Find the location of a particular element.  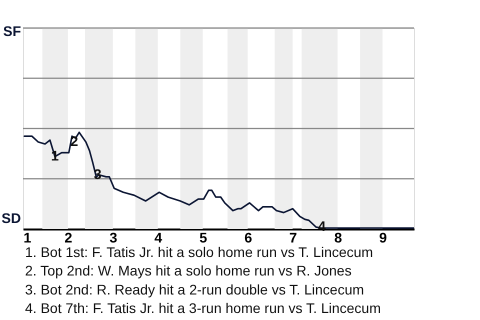

text: SD is located at coordinates (11, 218).